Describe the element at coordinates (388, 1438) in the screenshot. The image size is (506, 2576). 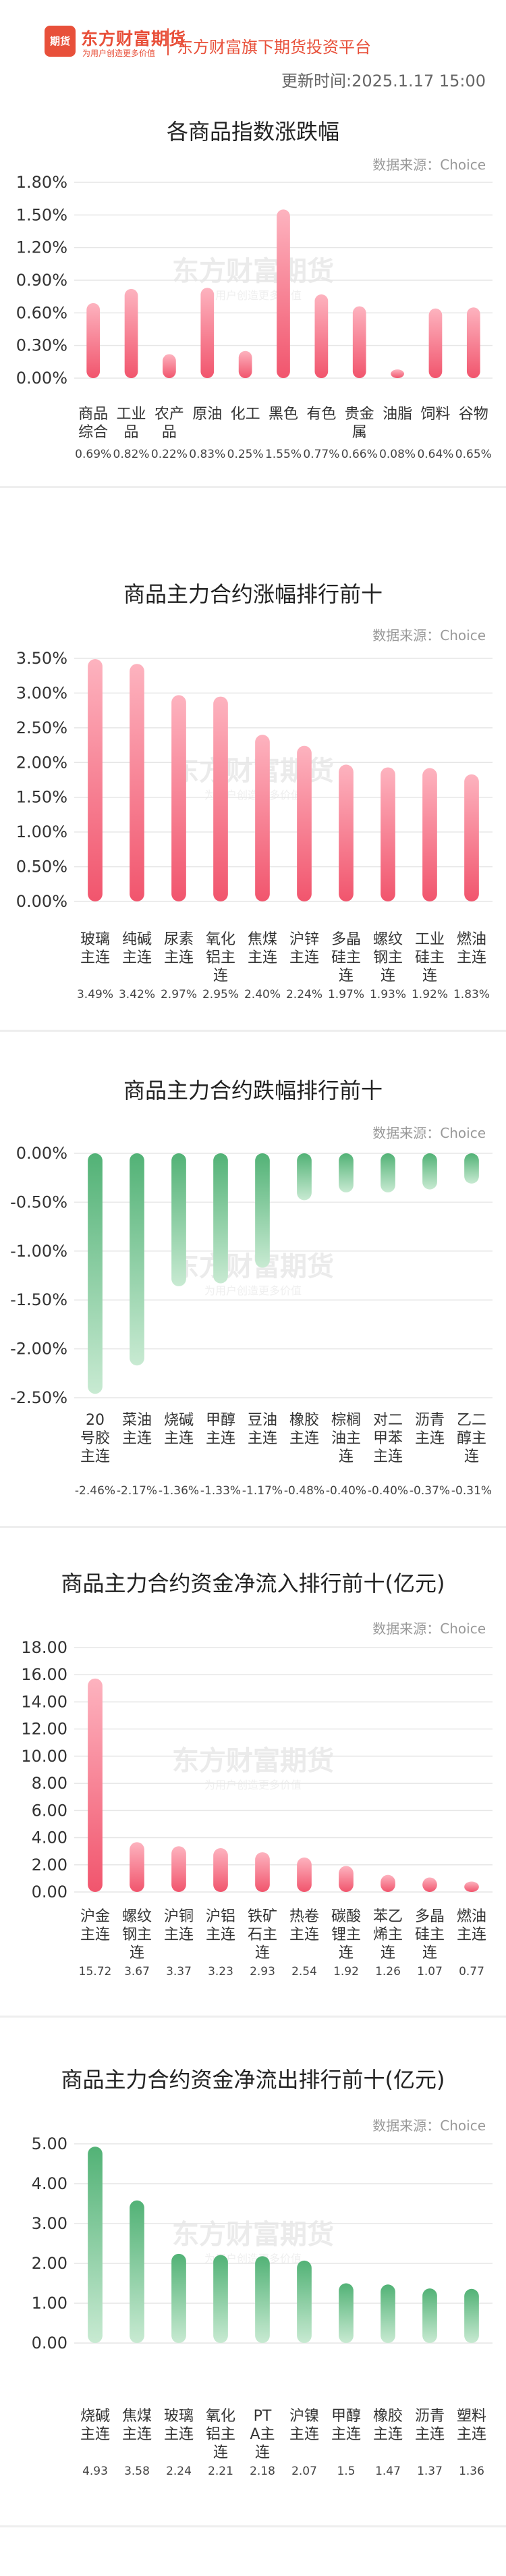
I see `x-tick-label: 对二甲苯主连` at that location.